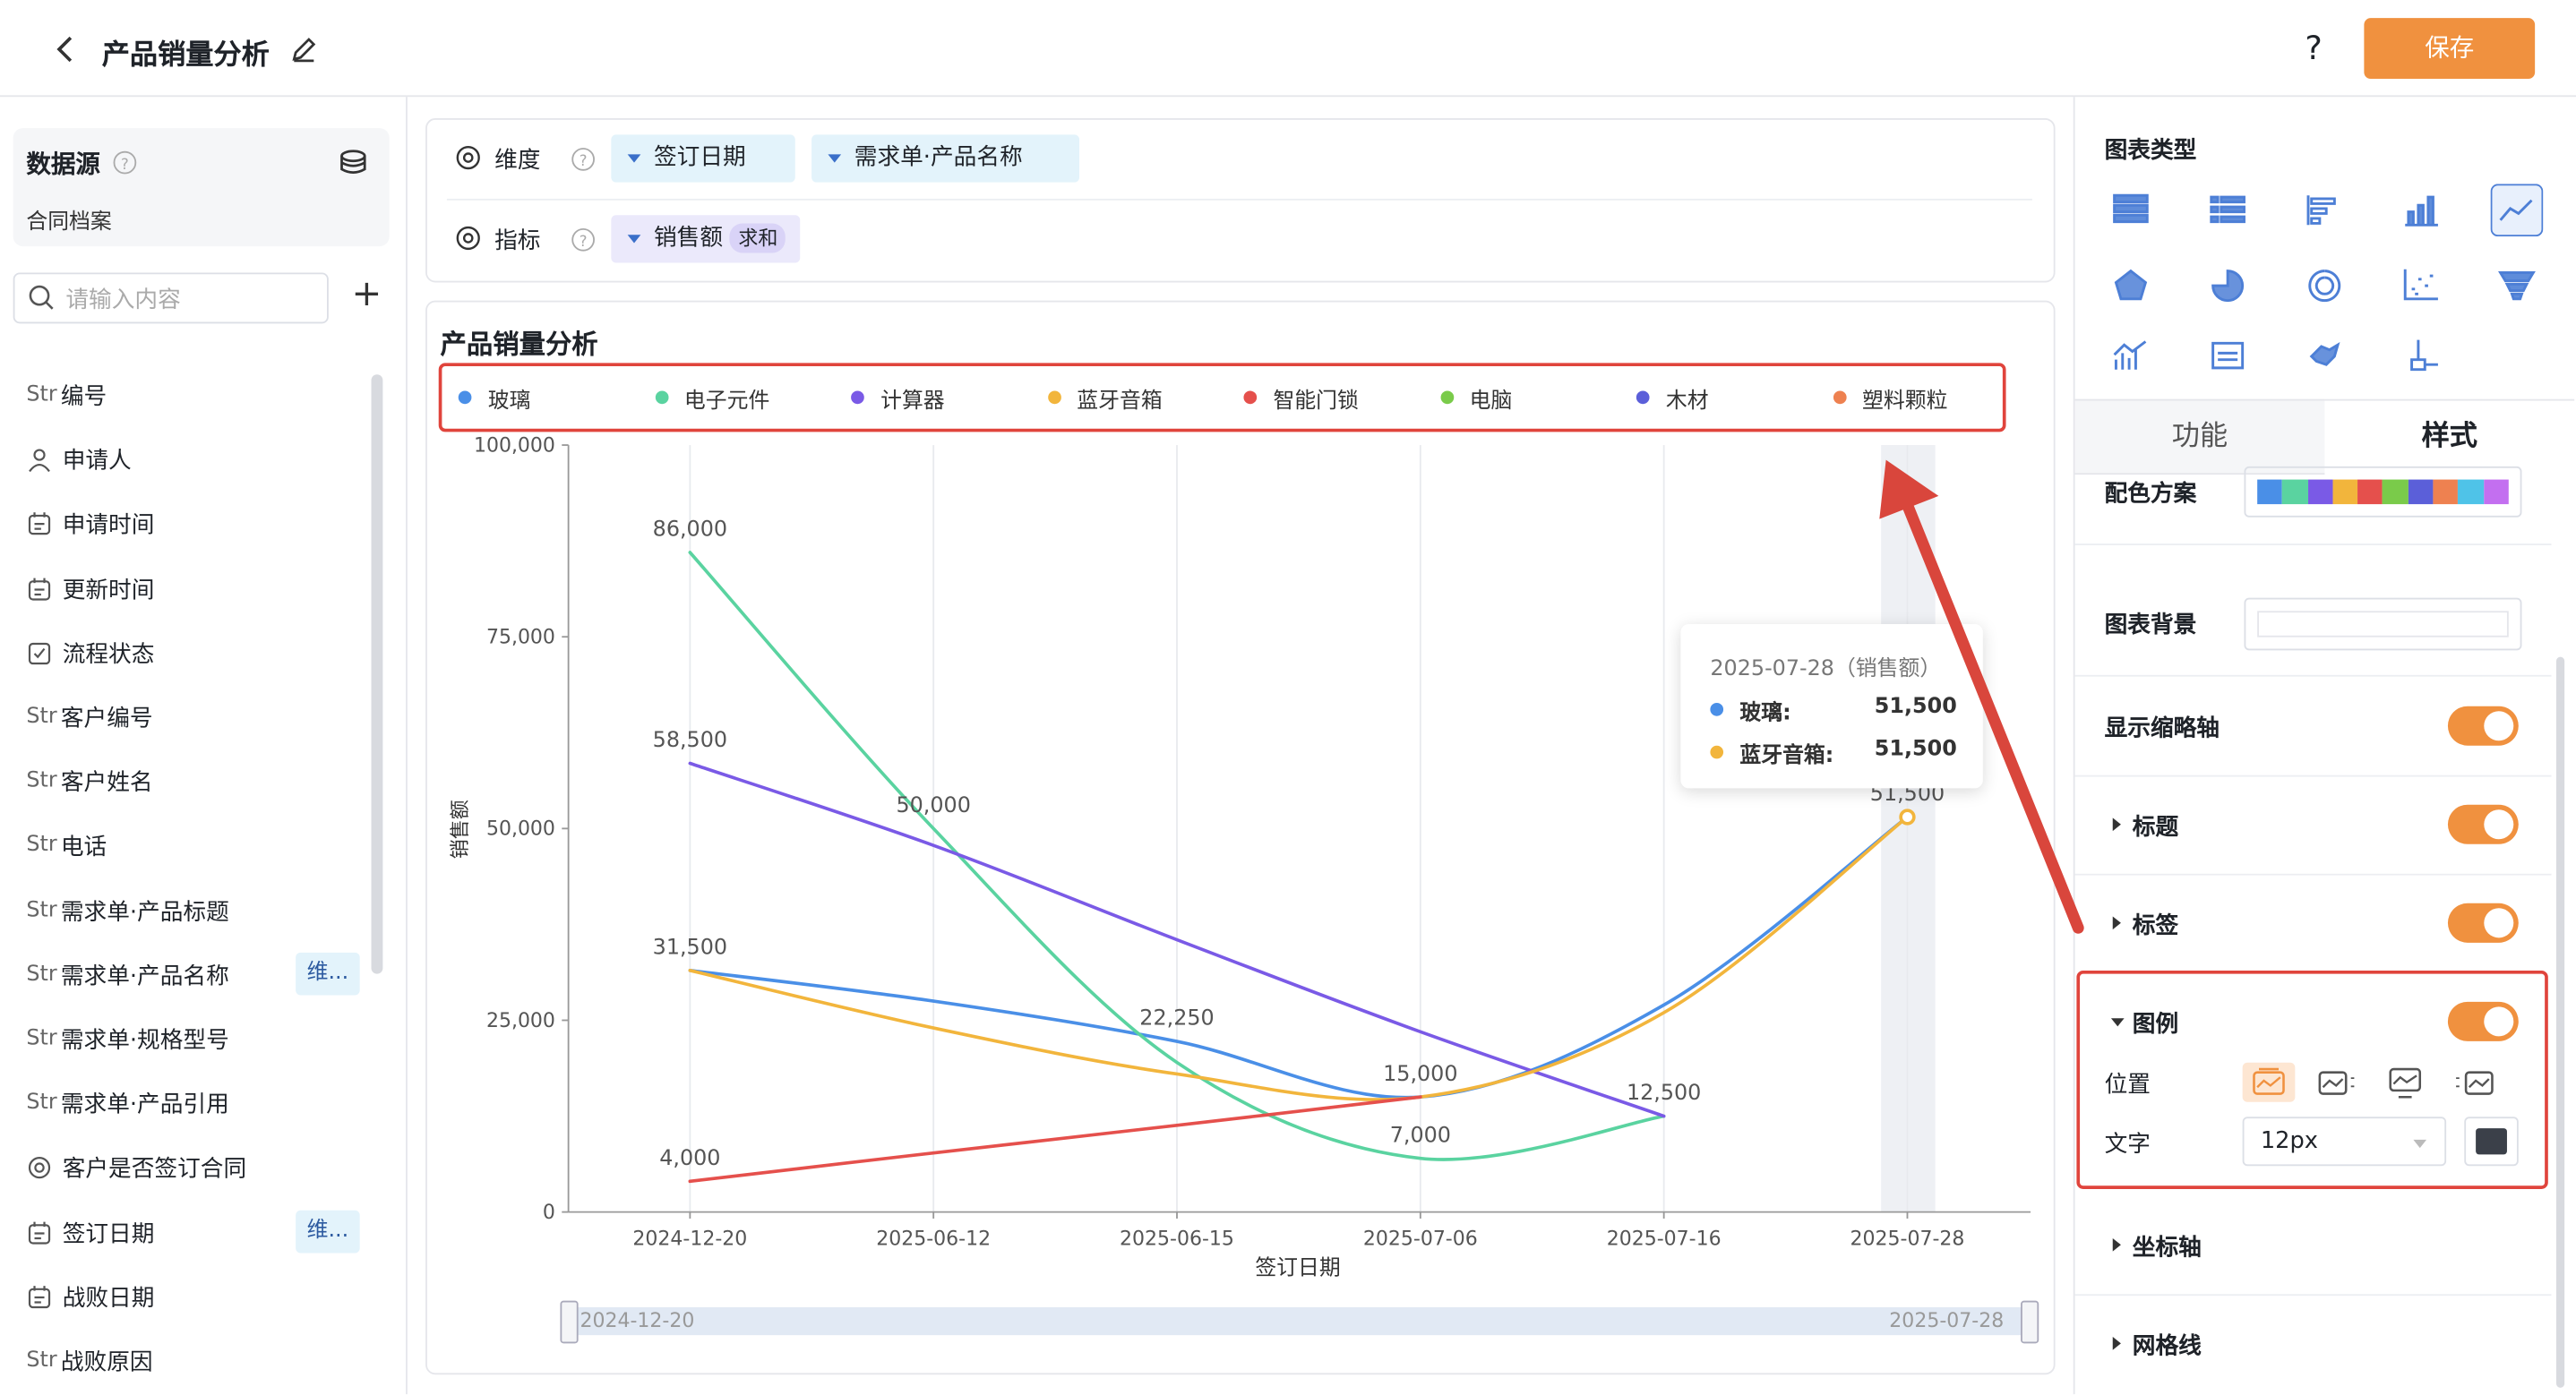  What do you see at coordinates (83, 847) in the screenshot?
I see `field-name: 电话` at bounding box center [83, 847].